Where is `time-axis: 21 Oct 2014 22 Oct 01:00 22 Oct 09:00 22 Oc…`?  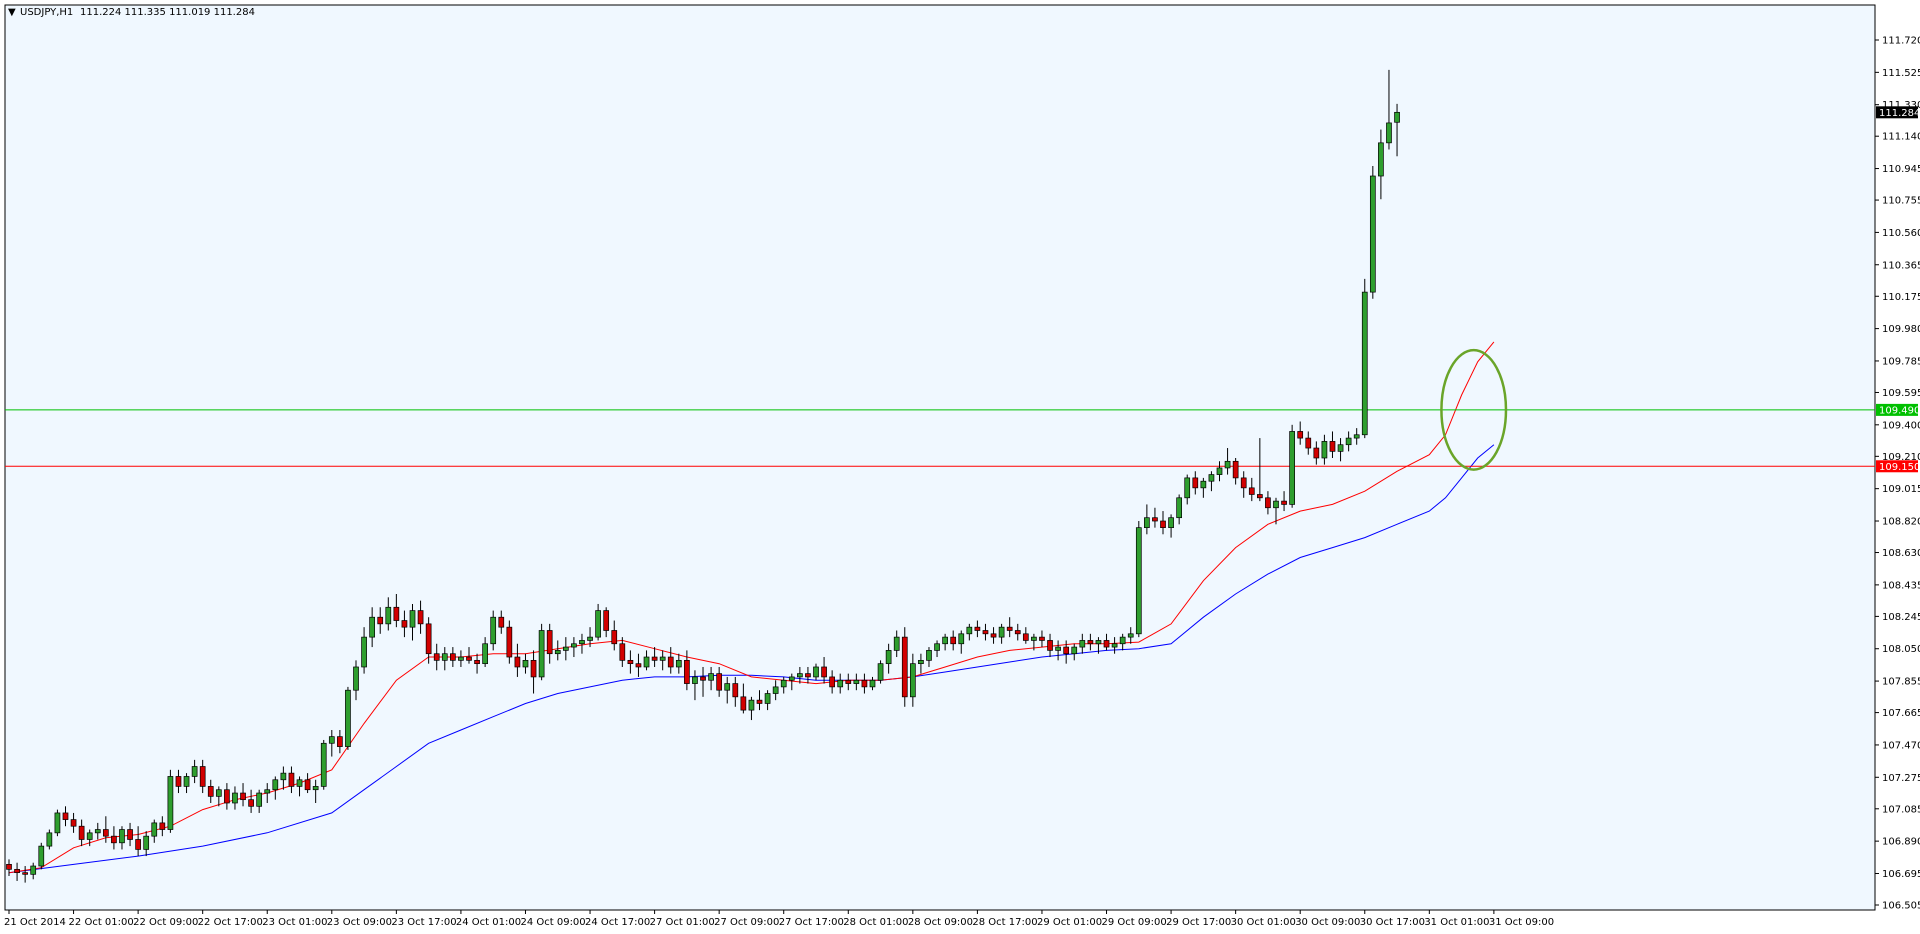
time-axis: 21 Oct 2014 22 Oct 01:00 22 Oct 09:00 22 Oc… is located at coordinates (779, 919).